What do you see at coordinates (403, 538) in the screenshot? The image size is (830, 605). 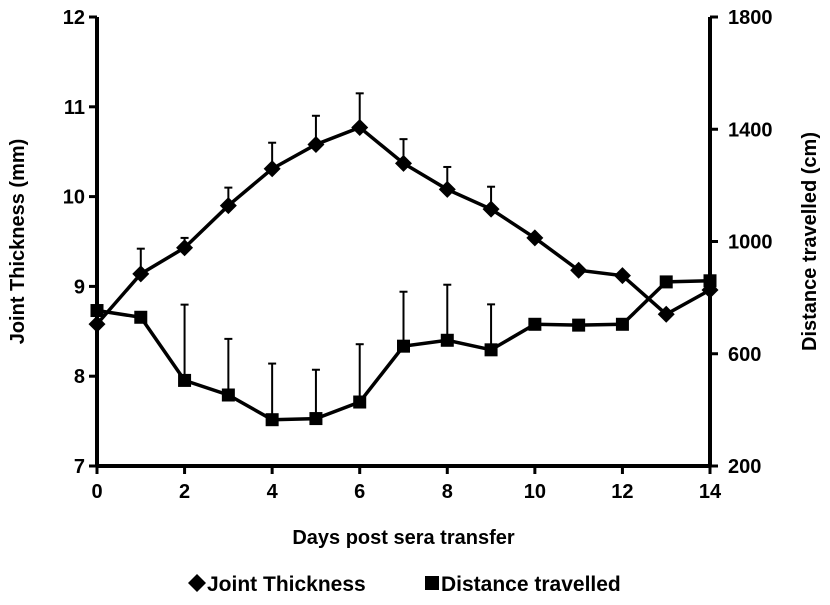 I see `x-axis-title: Days post sera transfer` at bounding box center [403, 538].